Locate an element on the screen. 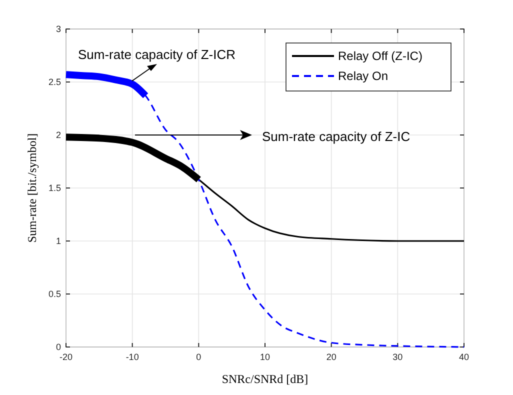 This screenshot has width=513, height=395. y-tick-label: 3 is located at coordinates (58, 29).